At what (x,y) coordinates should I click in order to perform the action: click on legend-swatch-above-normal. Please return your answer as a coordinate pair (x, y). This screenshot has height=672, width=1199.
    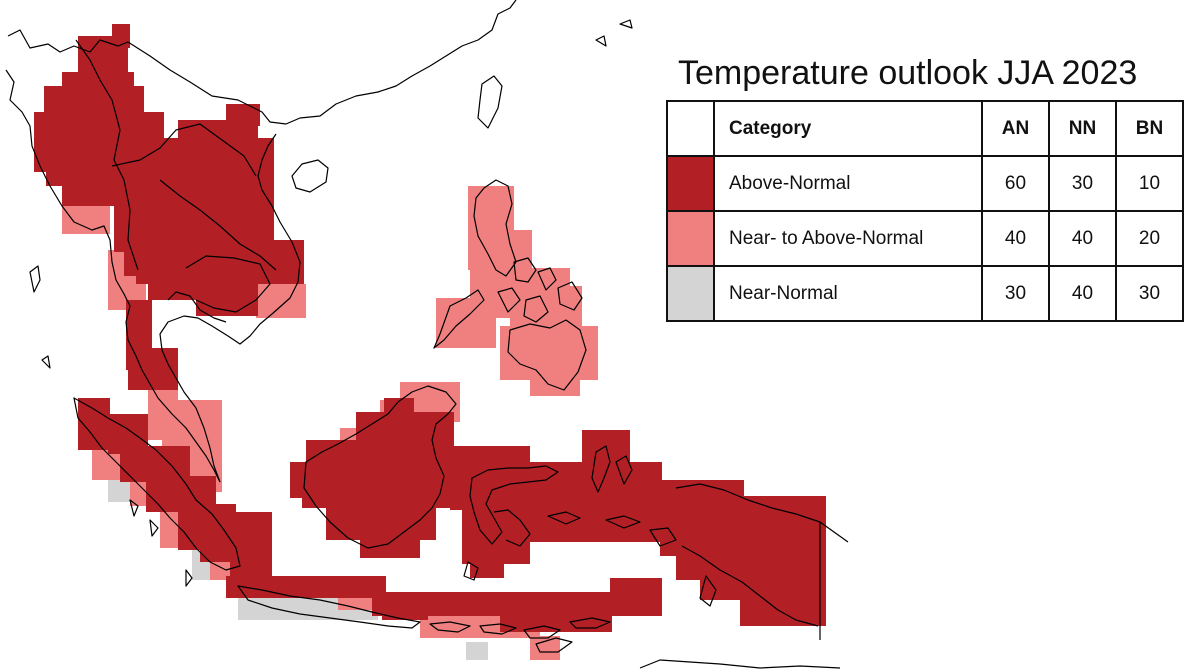
    Looking at the image, I should click on (690, 183).